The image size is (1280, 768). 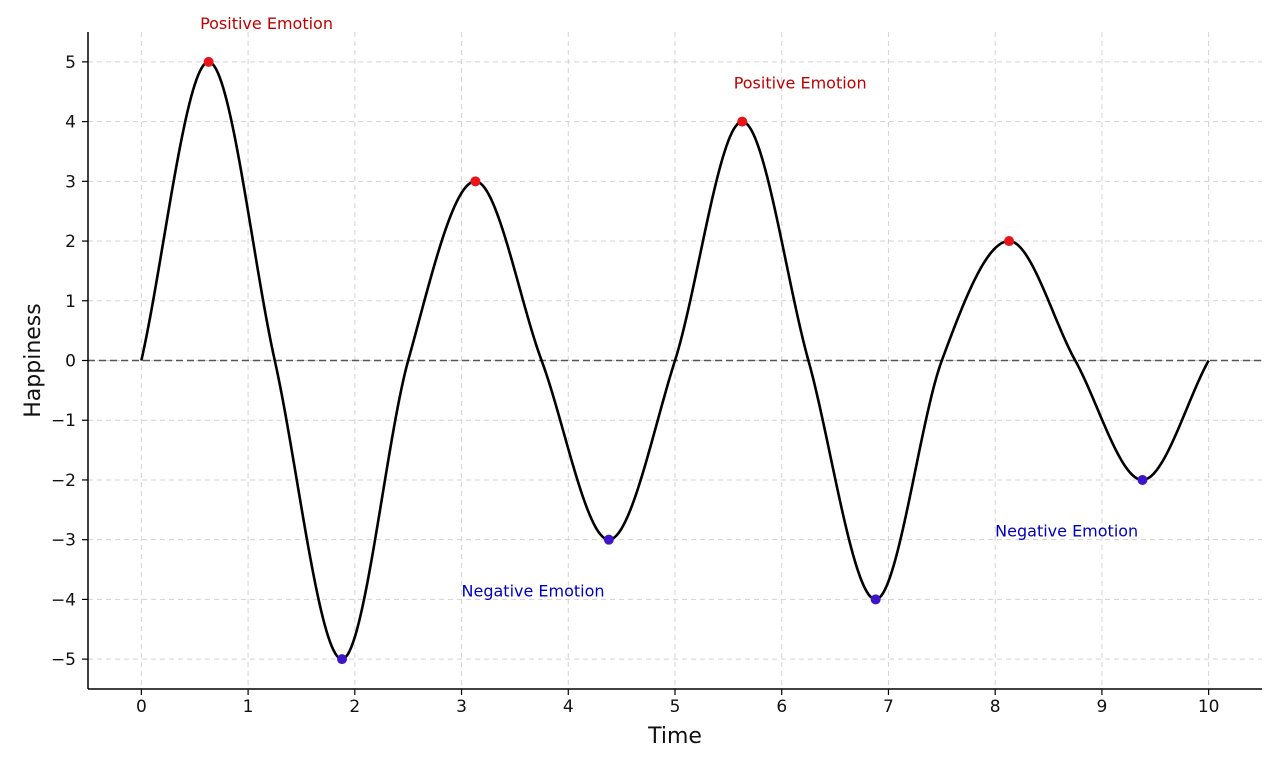 What do you see at coordinates (70, 63) in the screenshot?
I see `y-tick-label: 5` at bounding box center [70, 63].